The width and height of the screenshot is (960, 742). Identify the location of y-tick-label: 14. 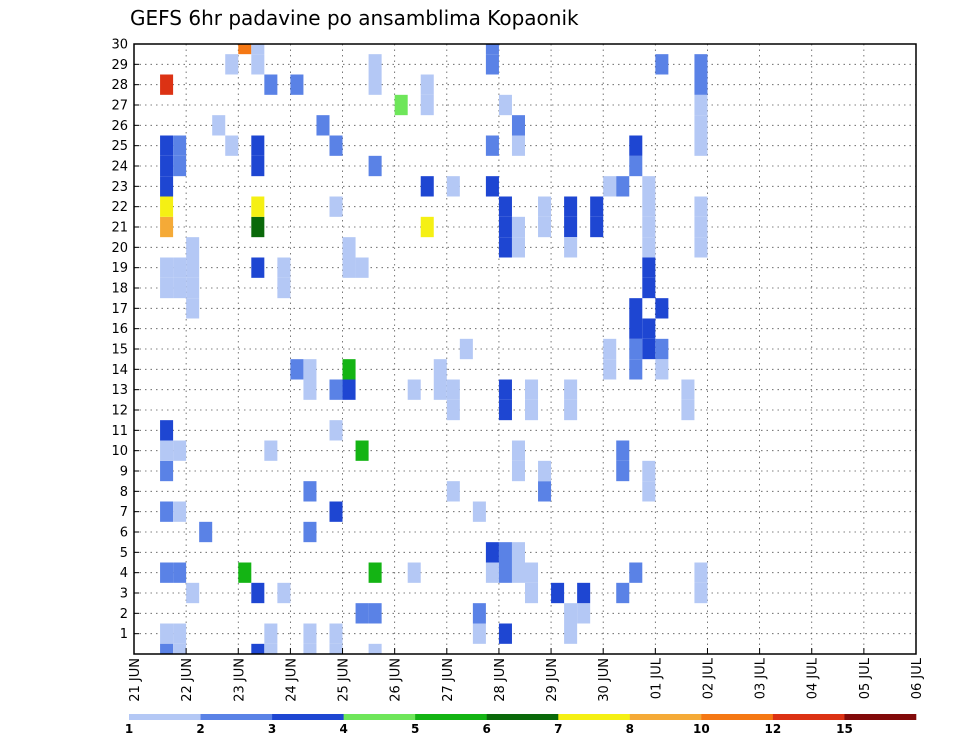
(119, 370).